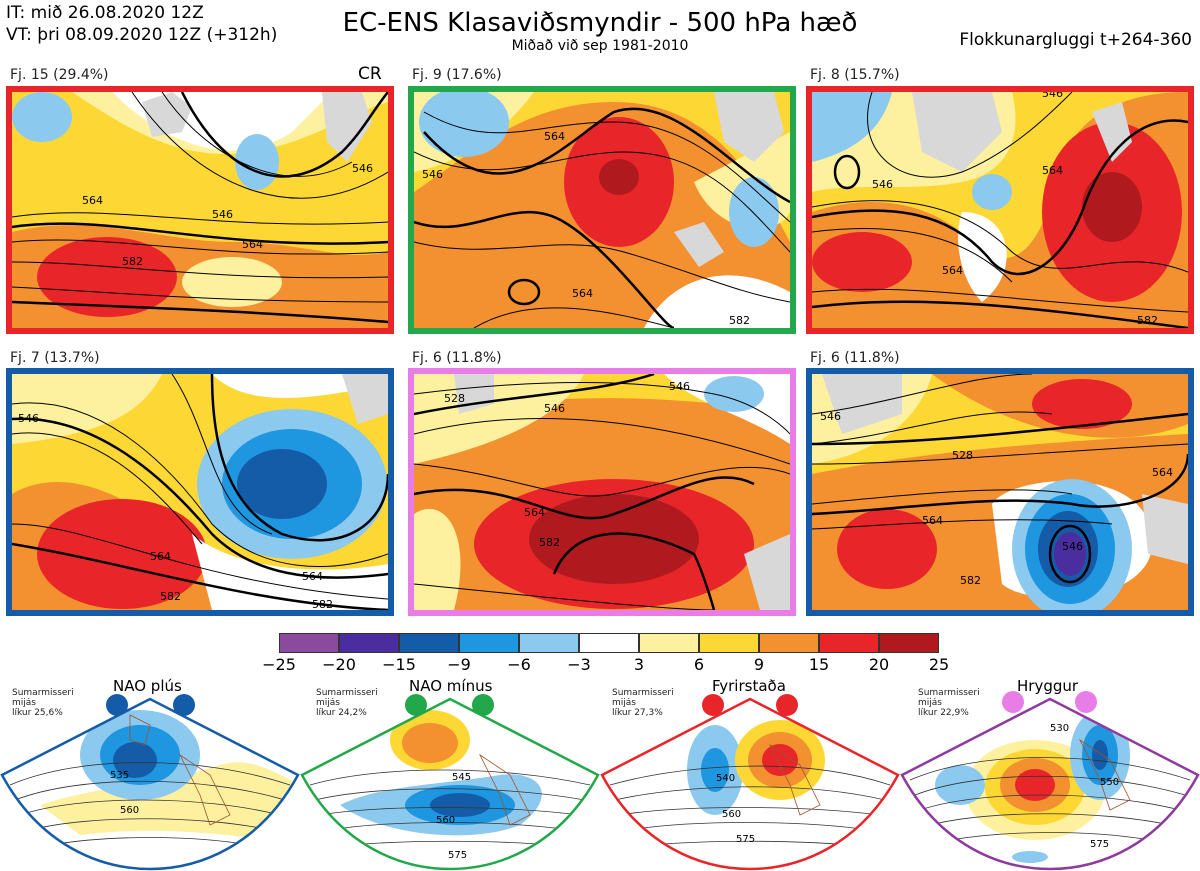 The width and height of the screenshot is (1200, 871). Describe the element at coordinates (855, 75) in the screenshot. I see `panel-label-3: Fj. 8 (15.7%)` at that location.